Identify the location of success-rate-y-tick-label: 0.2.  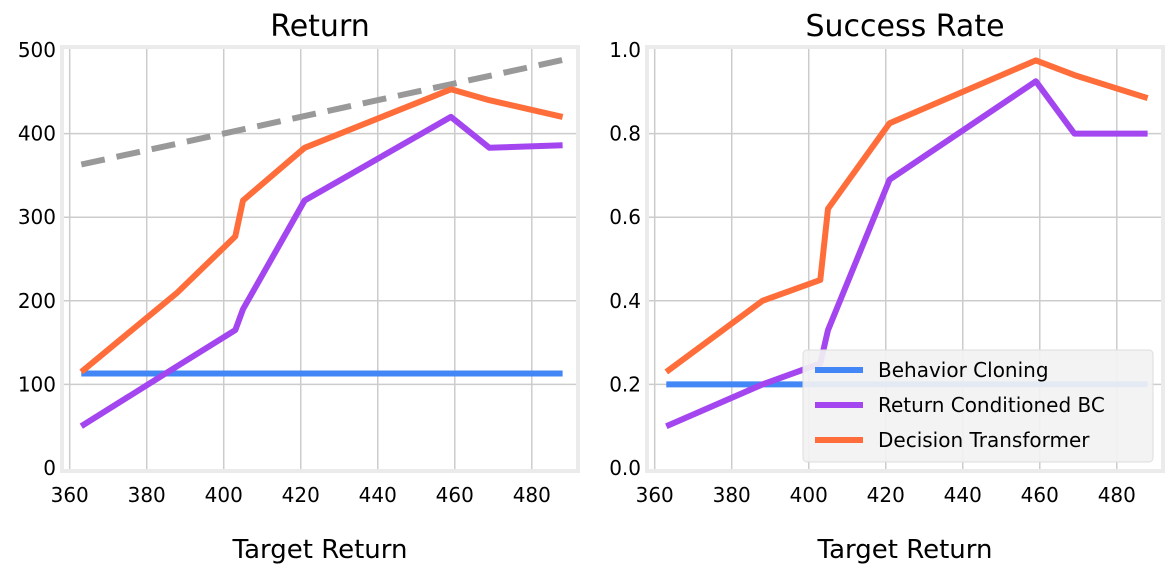
(625, 384).